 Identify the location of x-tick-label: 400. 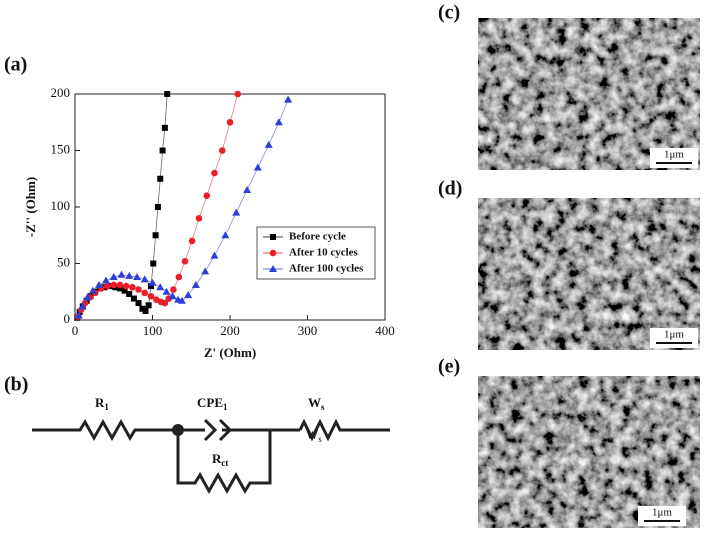
(385, 330).